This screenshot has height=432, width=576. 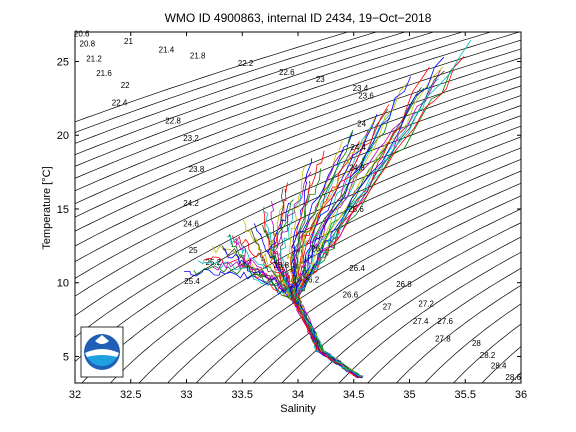 What do you see at coordinates (246, 63) in the screenshot?
I see `sigma-label-8: 22.2` at bounding box center [246, 63].